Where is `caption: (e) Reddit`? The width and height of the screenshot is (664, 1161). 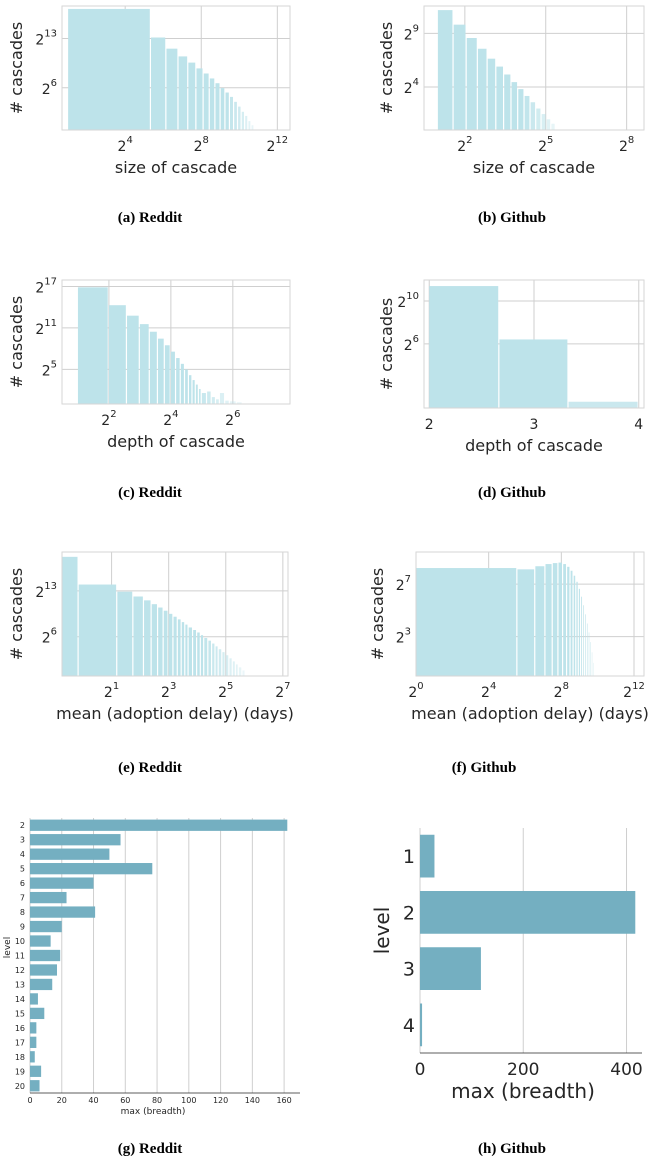 caption: (e) Reddit is located at coordinates (150, 768).